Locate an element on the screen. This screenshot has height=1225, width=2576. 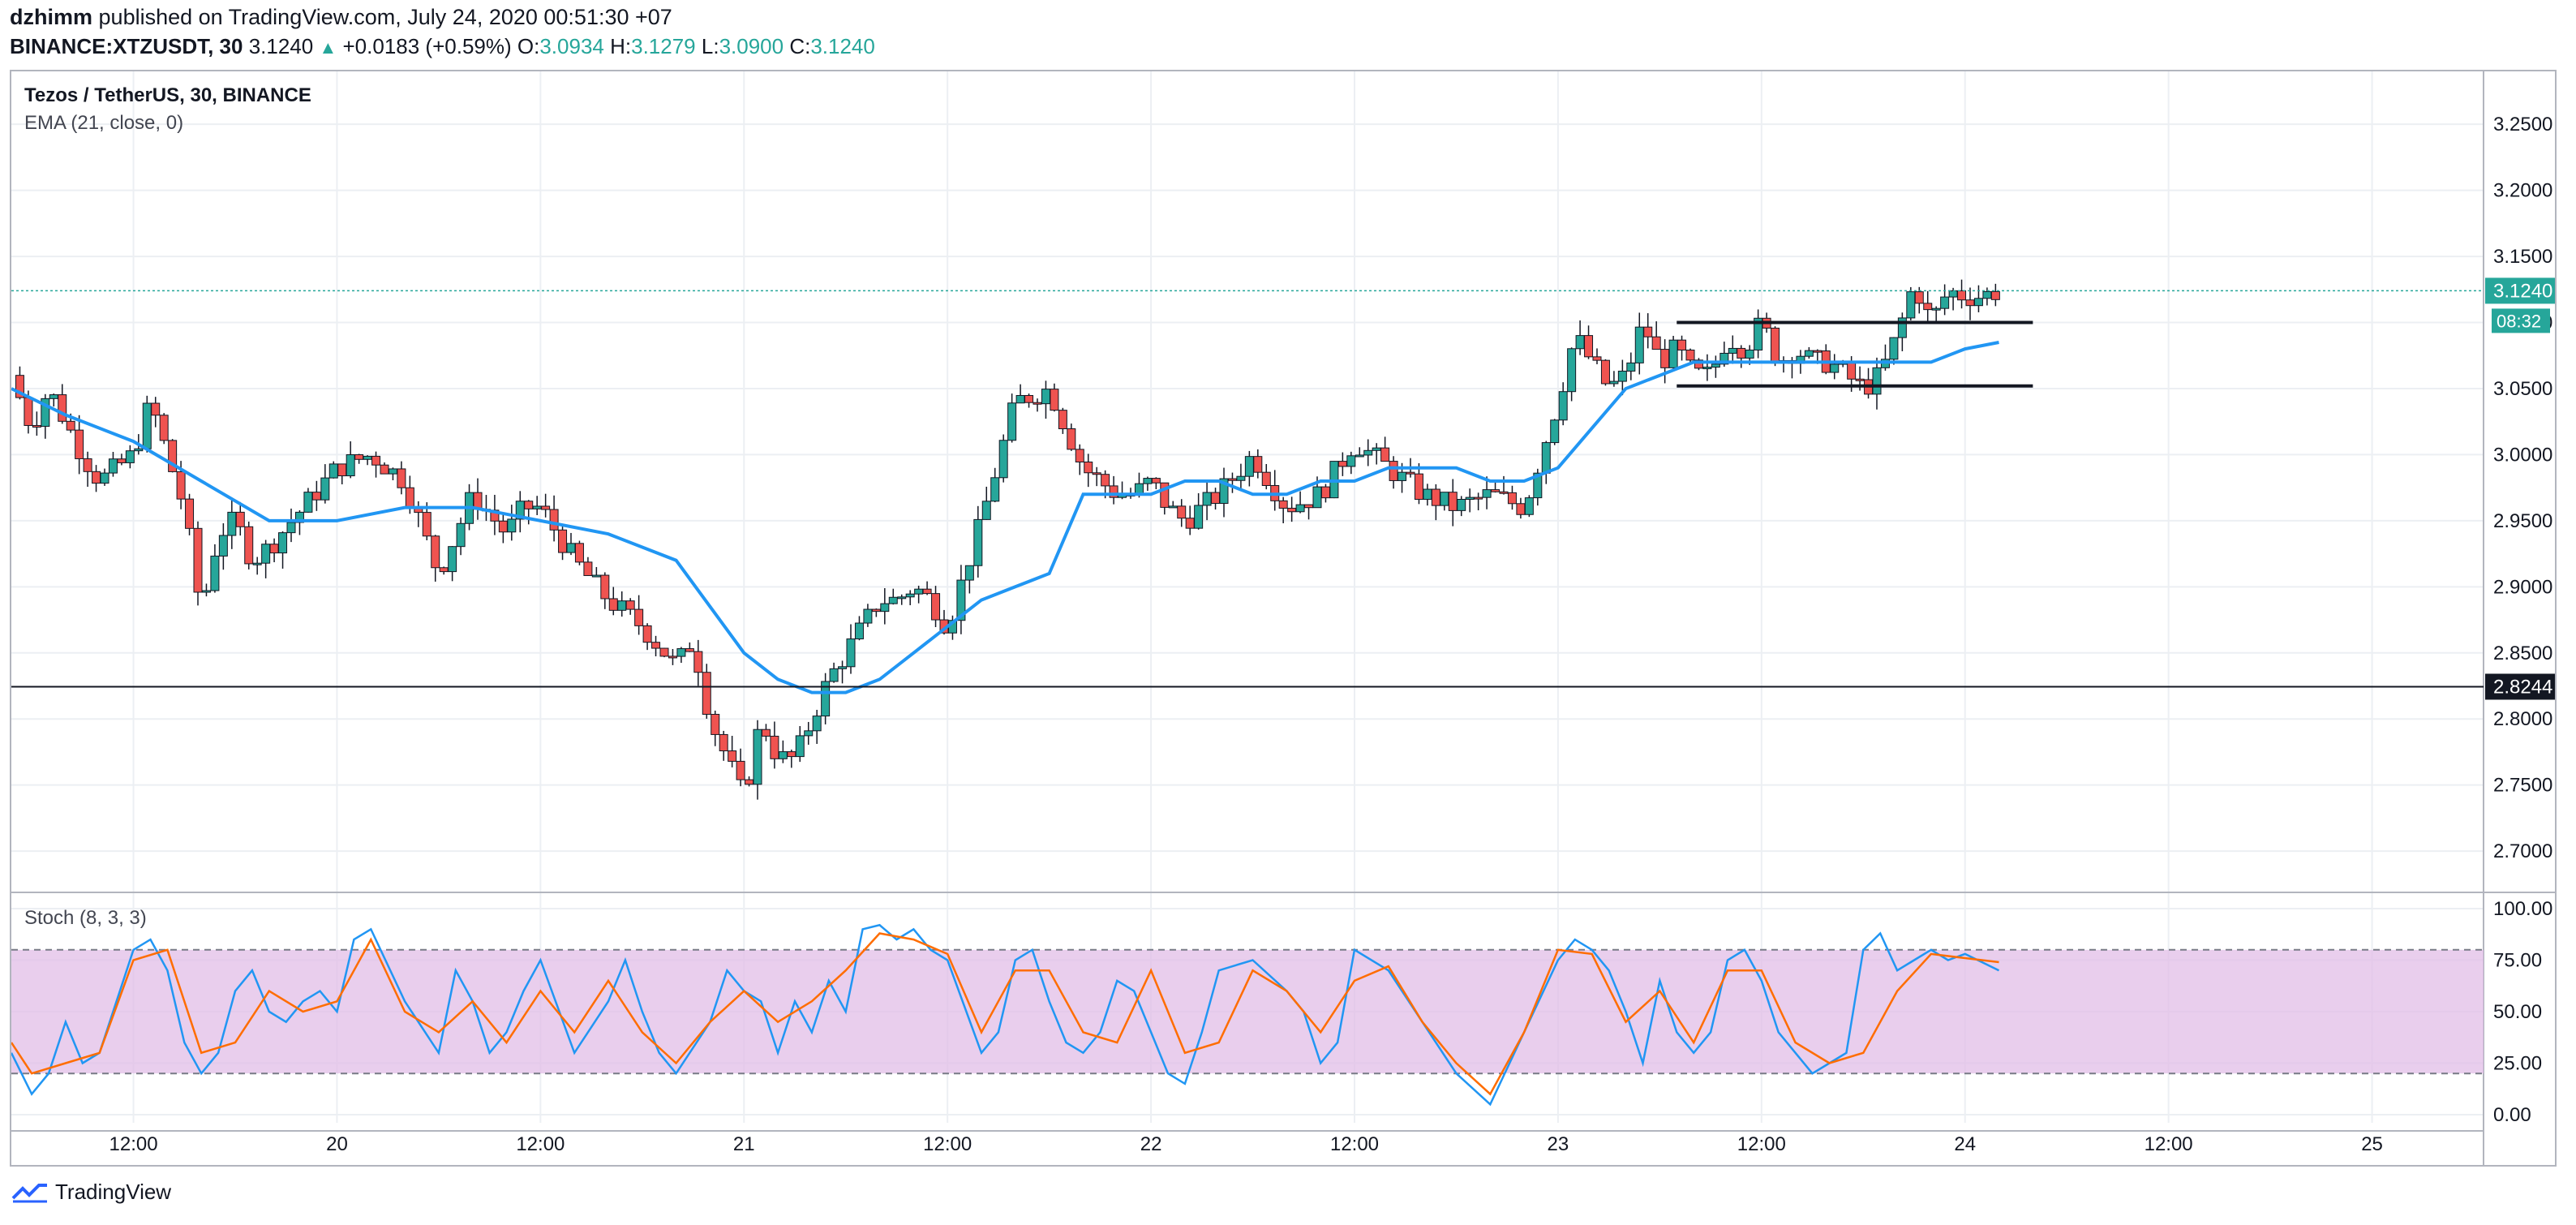
stoch-legend: Stoch (8, 3, 3) is located at coordinates (85, 918).